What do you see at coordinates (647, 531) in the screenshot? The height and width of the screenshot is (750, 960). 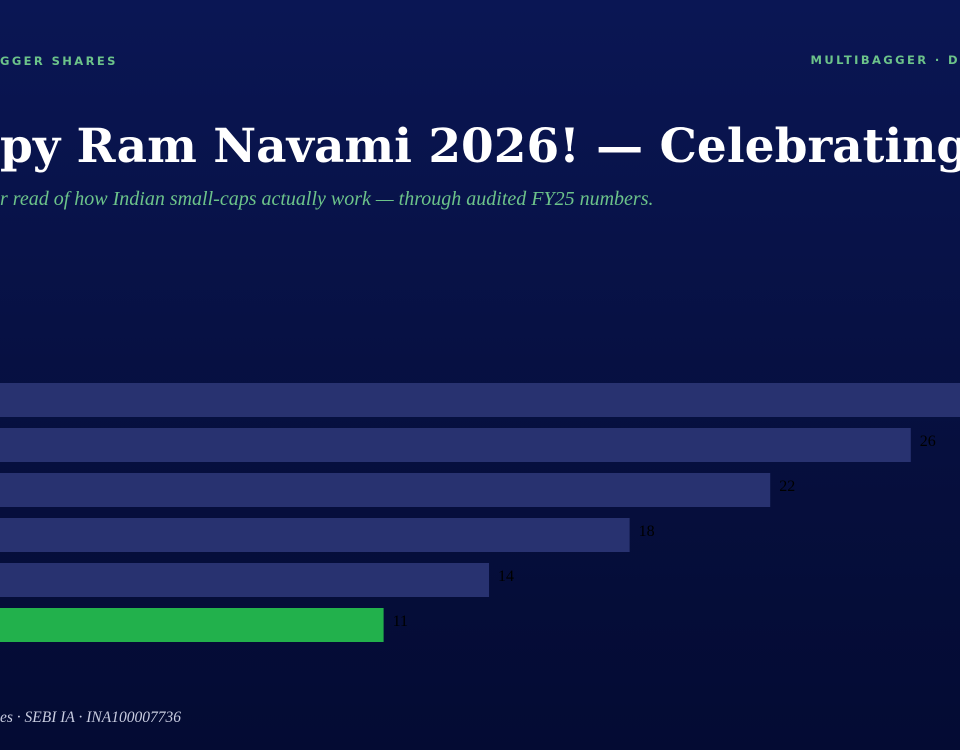 I see `value-label: 18` at bounding box center [647, 531].